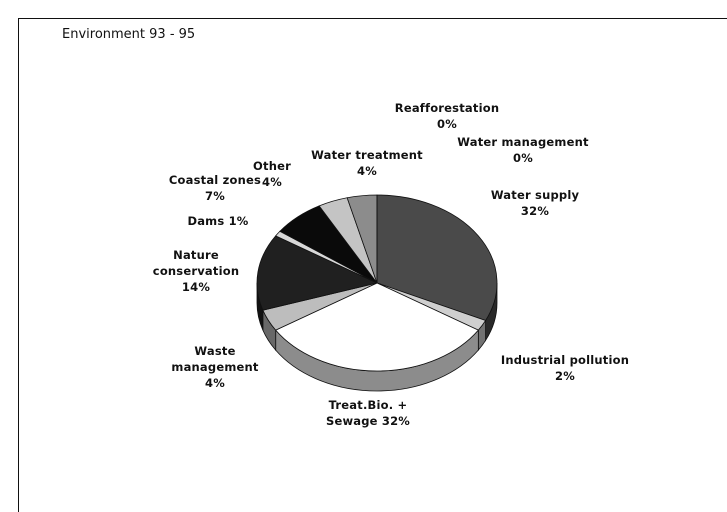  Describe the element at coordinates (523, 142) in the screenshot. I see `category-label: Water management` at that location.